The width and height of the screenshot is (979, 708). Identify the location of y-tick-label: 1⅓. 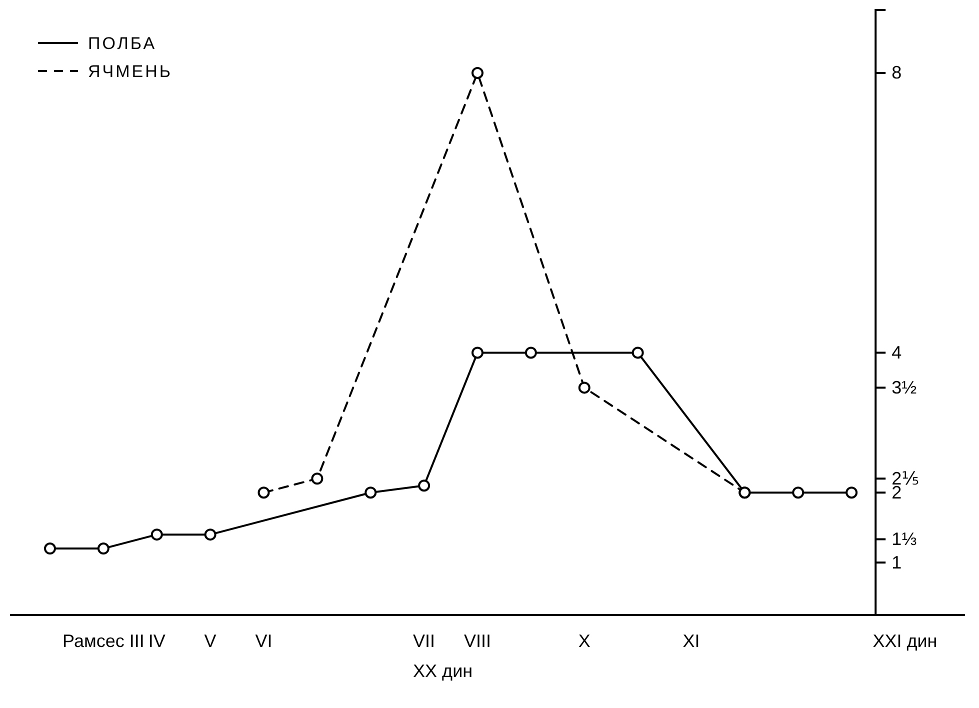
(904, 539).